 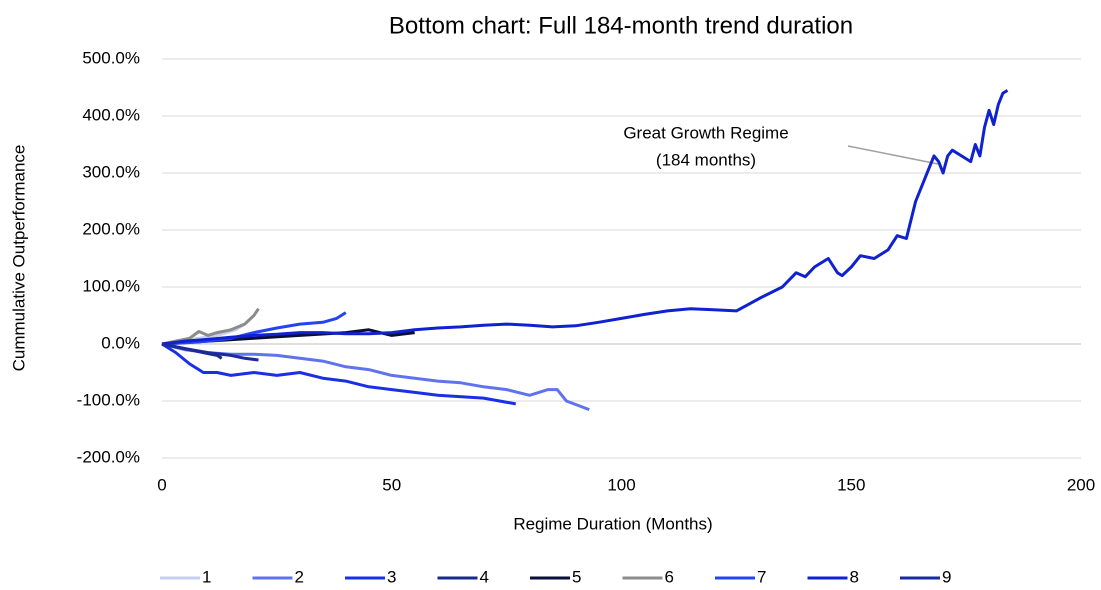 What do you see at coordinates (391, 484) in the screenshot?
I see `x-tick-label: 50` at bounding box center [391, 484].